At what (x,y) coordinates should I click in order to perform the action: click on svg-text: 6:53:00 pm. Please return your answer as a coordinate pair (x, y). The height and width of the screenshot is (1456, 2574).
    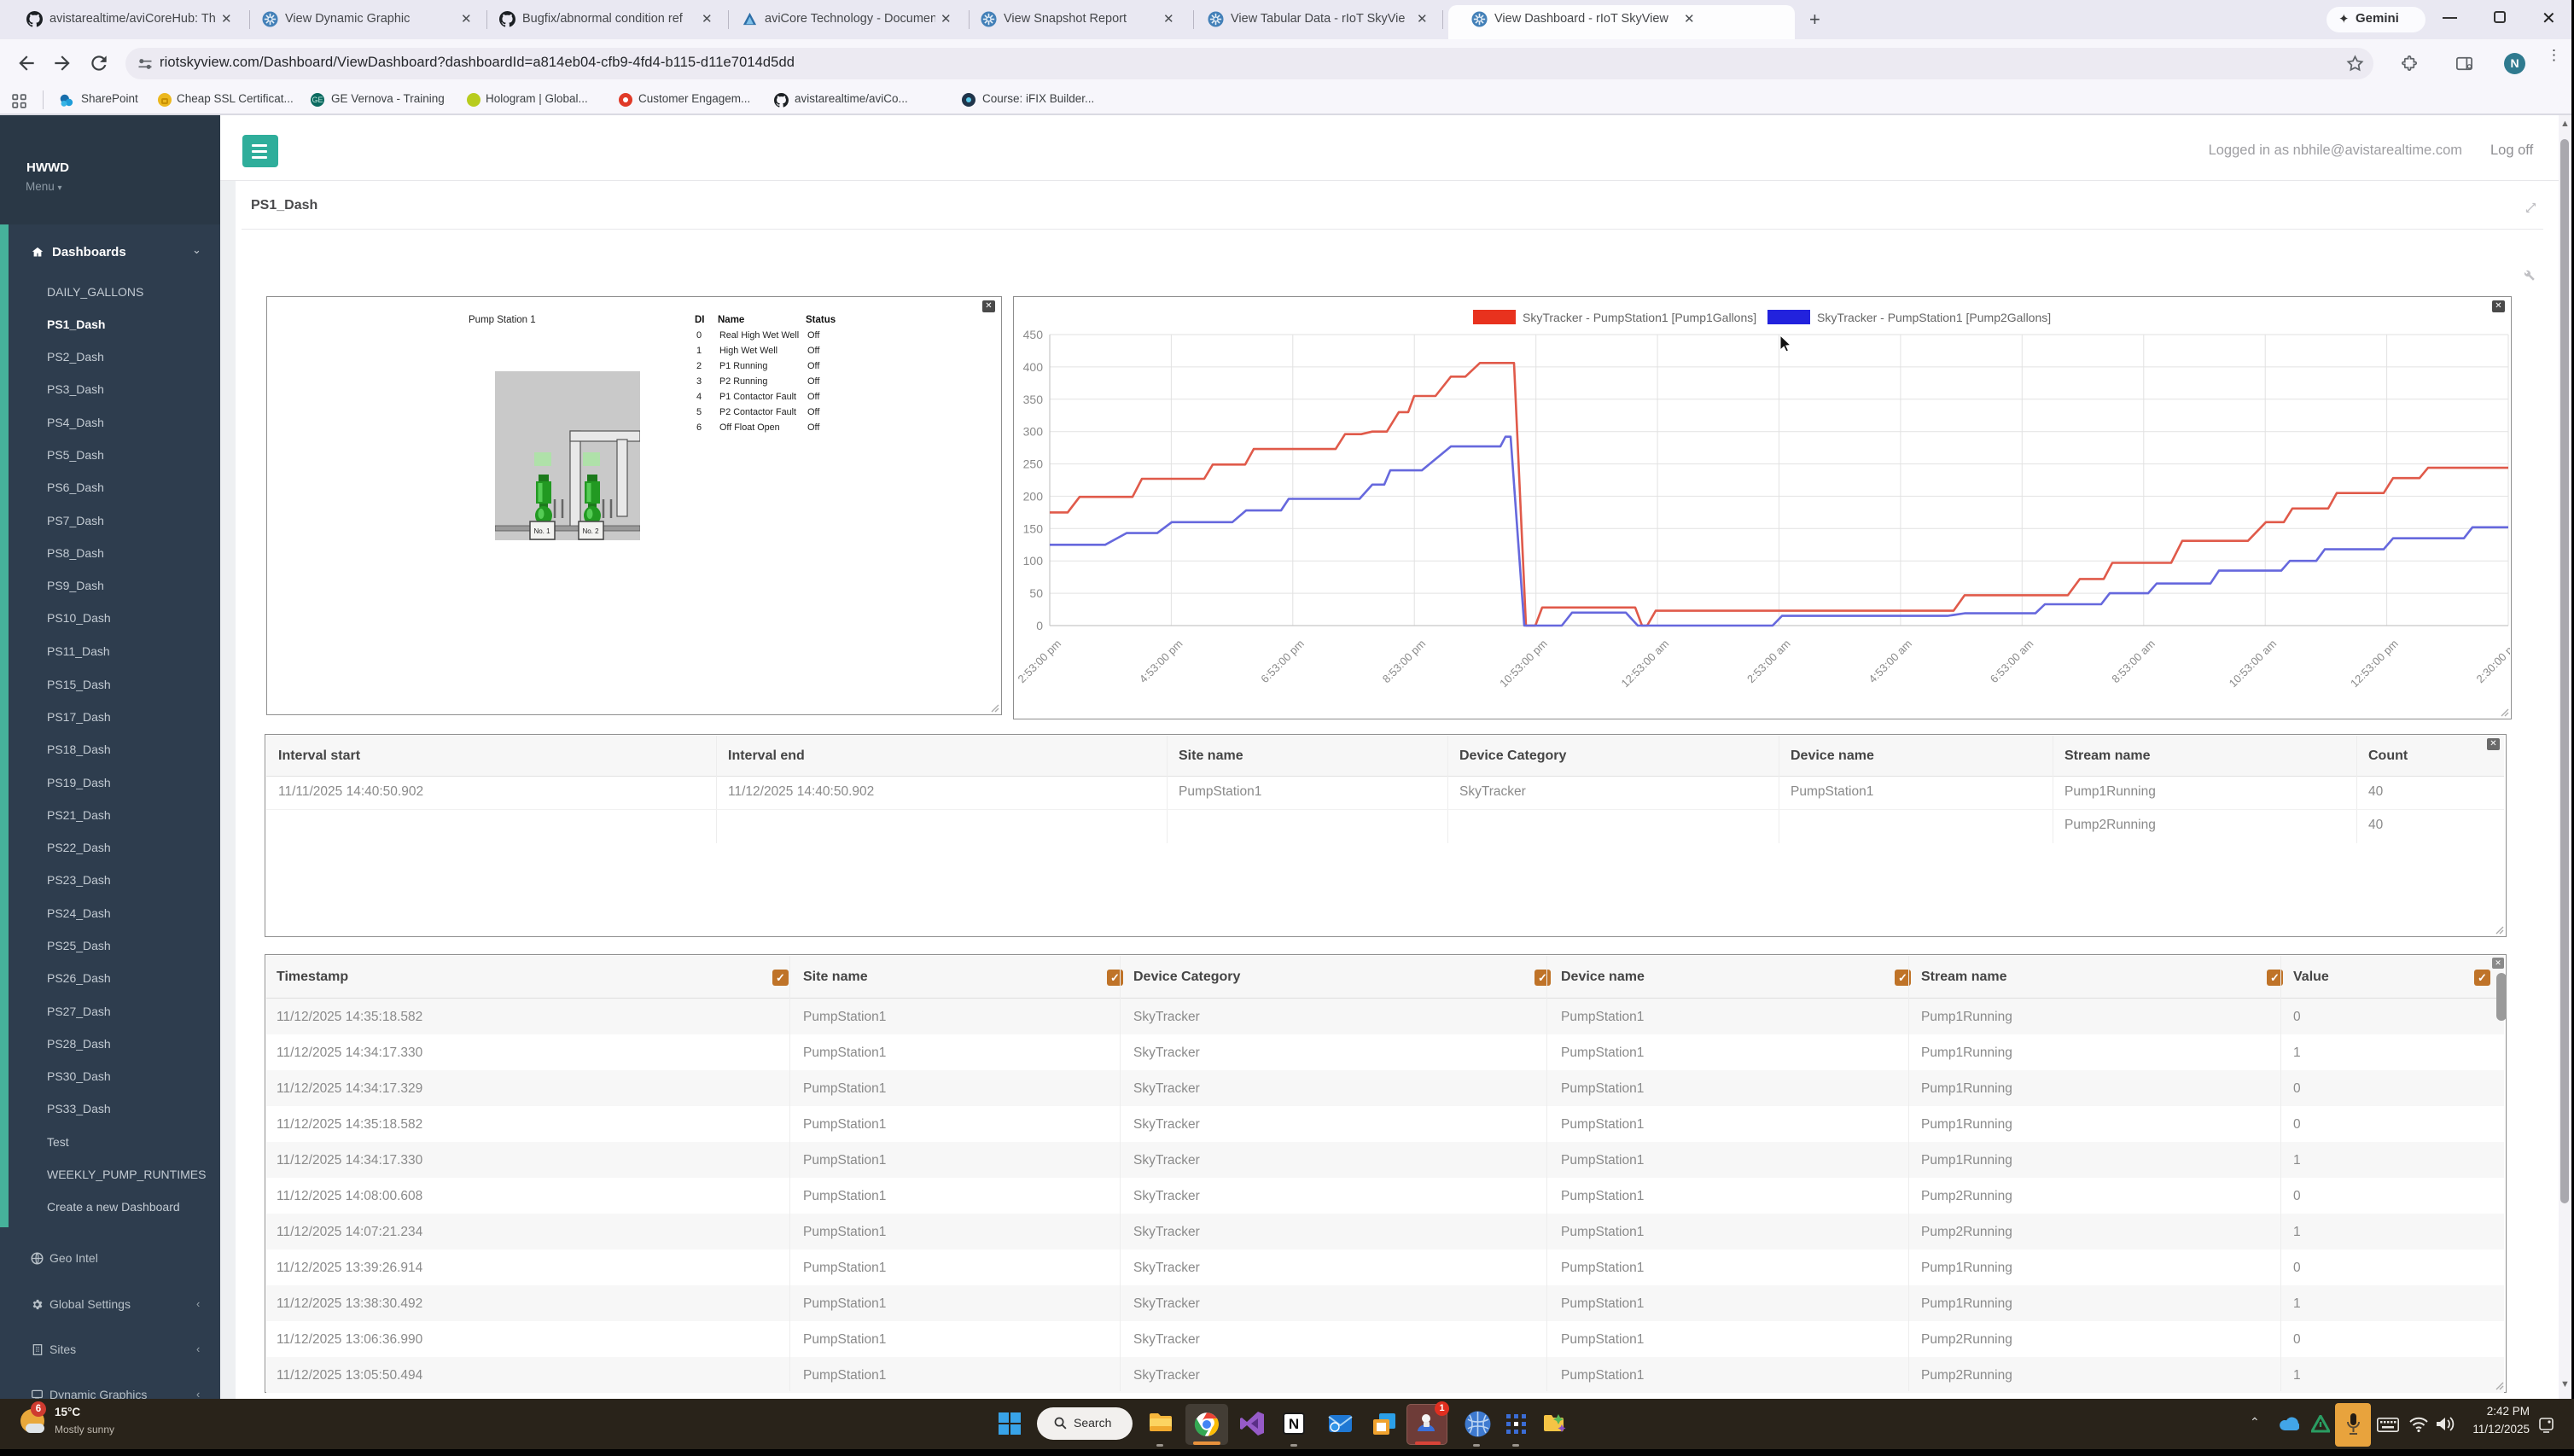
    Looking at the image, I should click on (1282, 662).